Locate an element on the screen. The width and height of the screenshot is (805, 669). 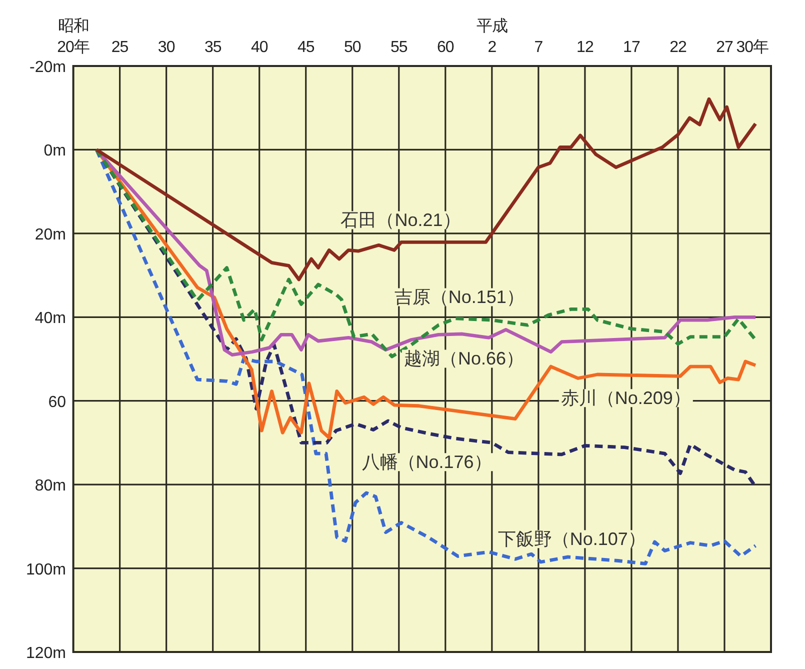
y-tick-label: -20m is located at coordinates (48, 67).